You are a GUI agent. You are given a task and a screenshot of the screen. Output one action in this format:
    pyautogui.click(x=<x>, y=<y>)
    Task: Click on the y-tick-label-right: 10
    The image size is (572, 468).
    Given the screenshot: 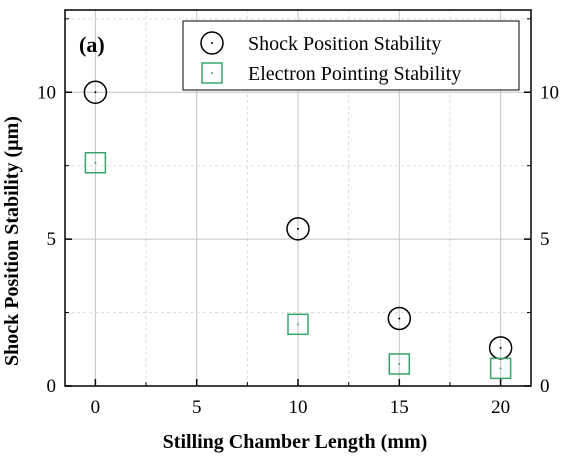 What is the action you would take?
    pyautogui.click(x=549, y=92)
    